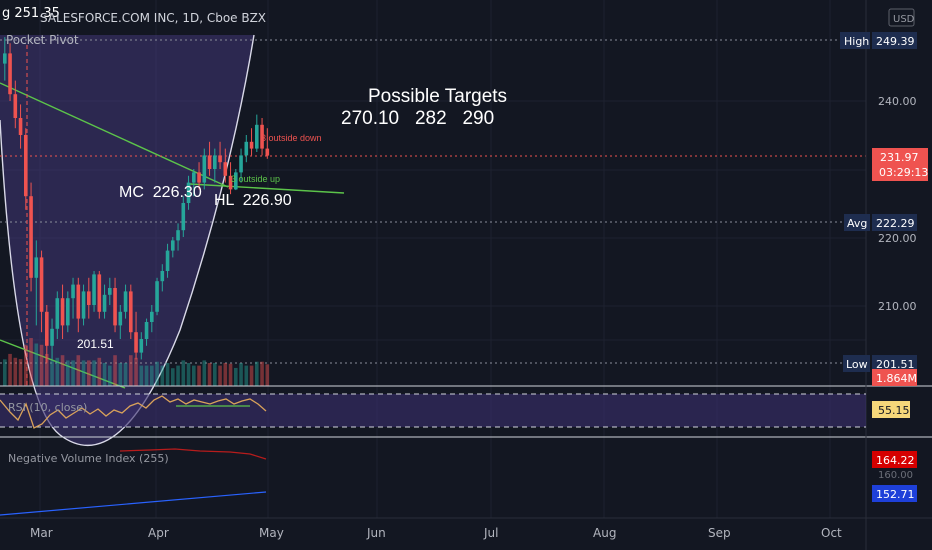  Describe the element at coordinates (88, 458) in the screenshot. I see `nvi-label: Negative Volume Index (255)` at that location.